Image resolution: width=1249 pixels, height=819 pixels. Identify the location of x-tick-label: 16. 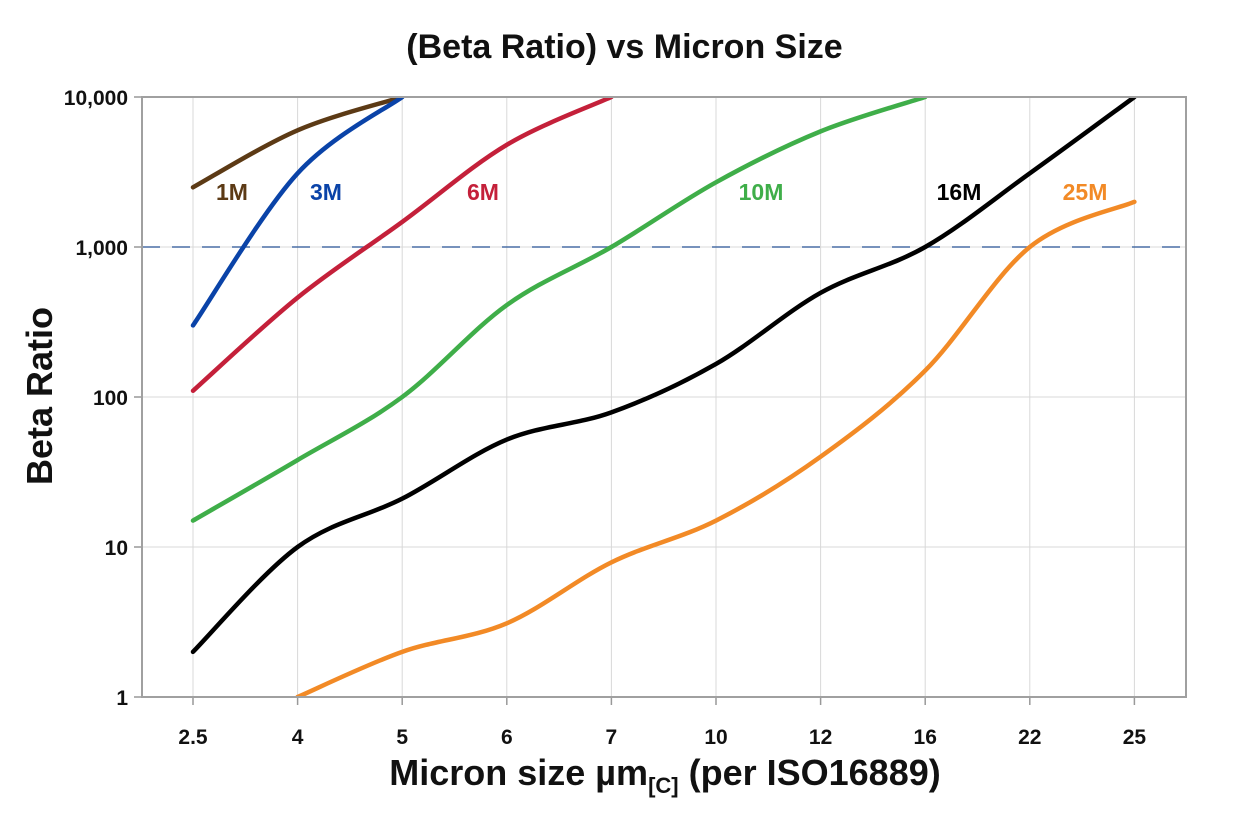
(925, 737).